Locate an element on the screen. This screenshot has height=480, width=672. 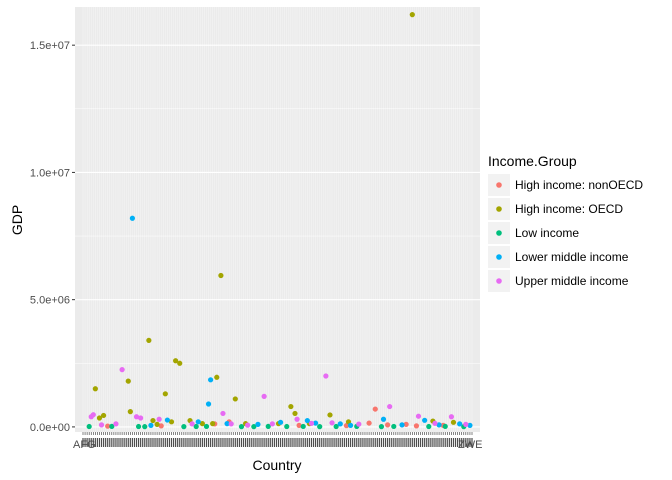
y-axis-ticks: 0.0e+00 5.0e+06 1.0e+07 1.5e+07 is located at coordinates (52, 237).